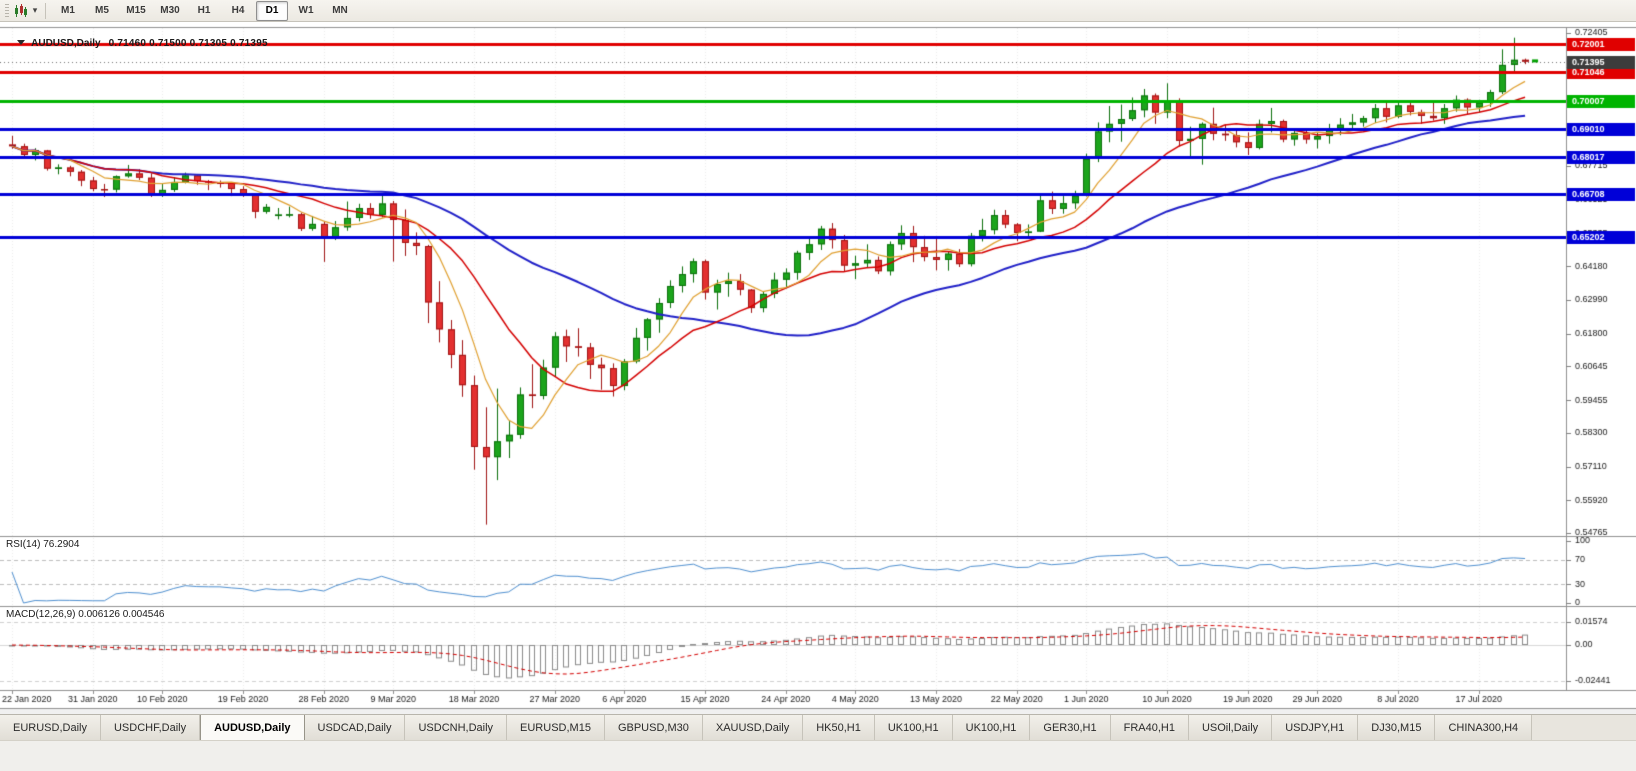 This screenshot has width=1636, height=771. Describe the element at coordinates (170, 10) in the screenshot. I see `timeframe-button-m30: M30` at that location.